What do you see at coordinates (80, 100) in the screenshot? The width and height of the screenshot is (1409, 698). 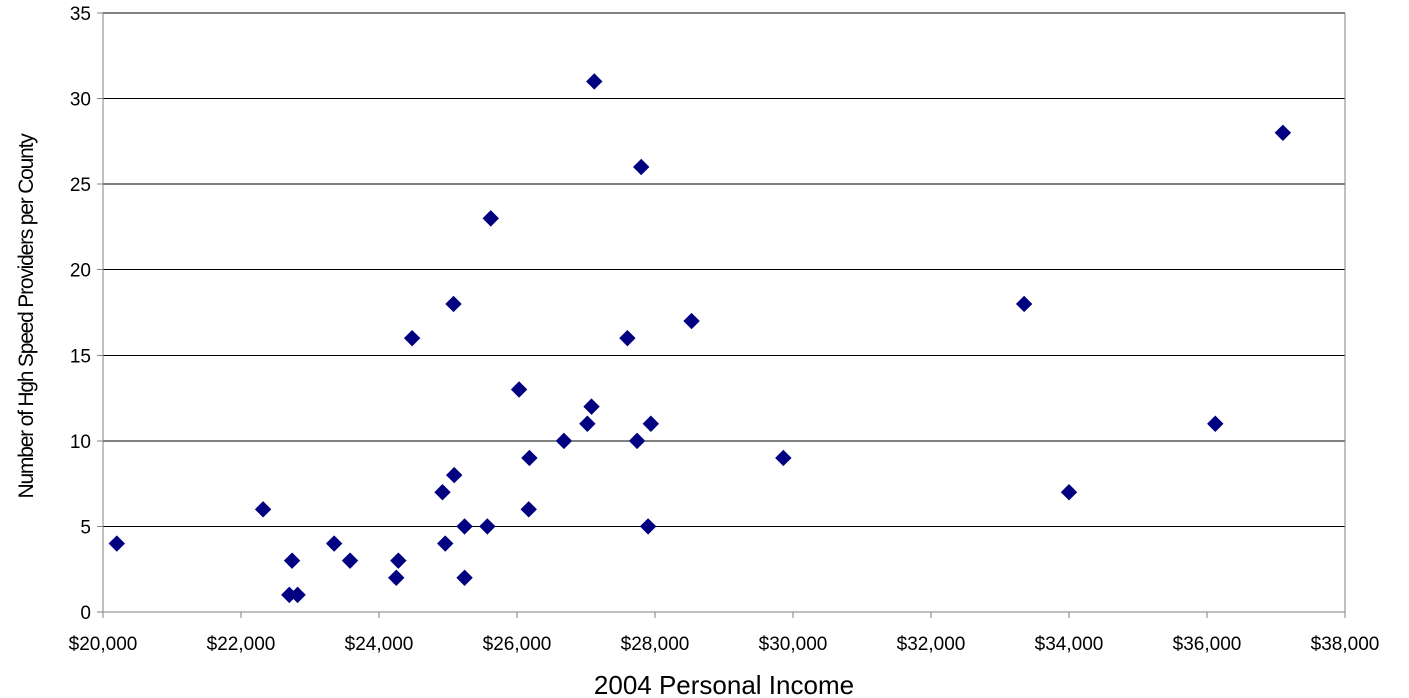 I see `y-tick-label: 30` at bounding box center [80, 100].